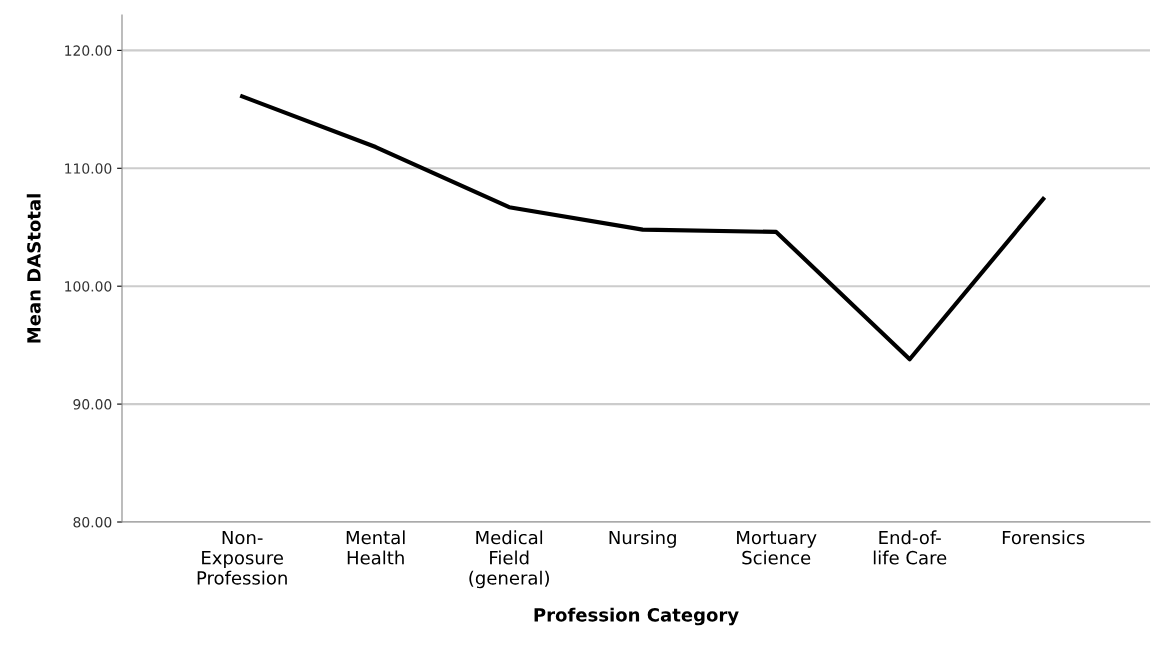 This screenshot has height=647, width=1156. What do you see at coordinates (33, 268) in the screenshot?
I see `y-axis-title: Mean DAStotal` at bounding box center [33, 268].